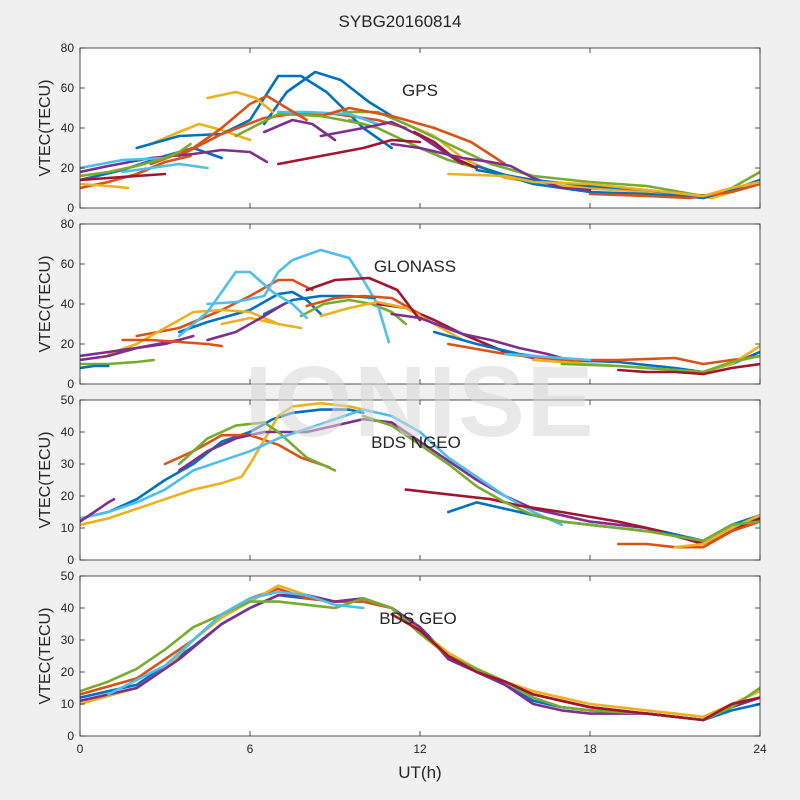  I want to click on panel-label: GLONASS, so click(415, 266).